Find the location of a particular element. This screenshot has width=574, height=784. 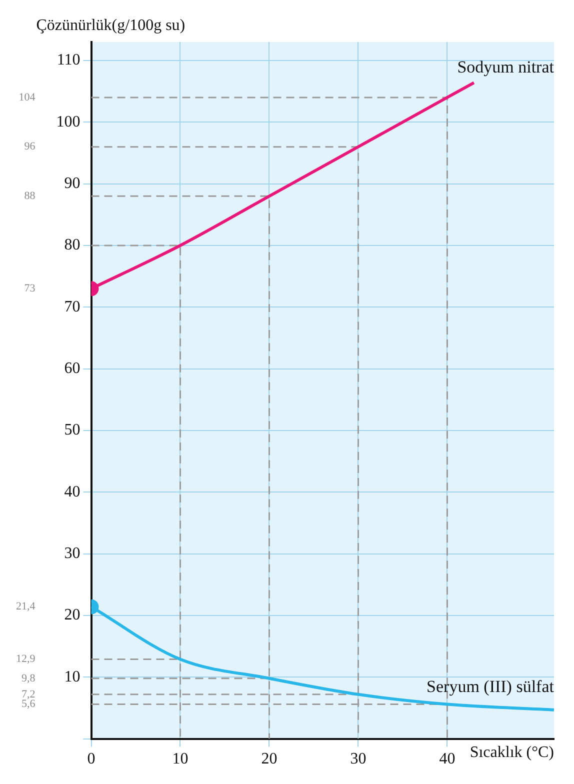

y-tick-label: 110 is located at coordinates (68, 60).